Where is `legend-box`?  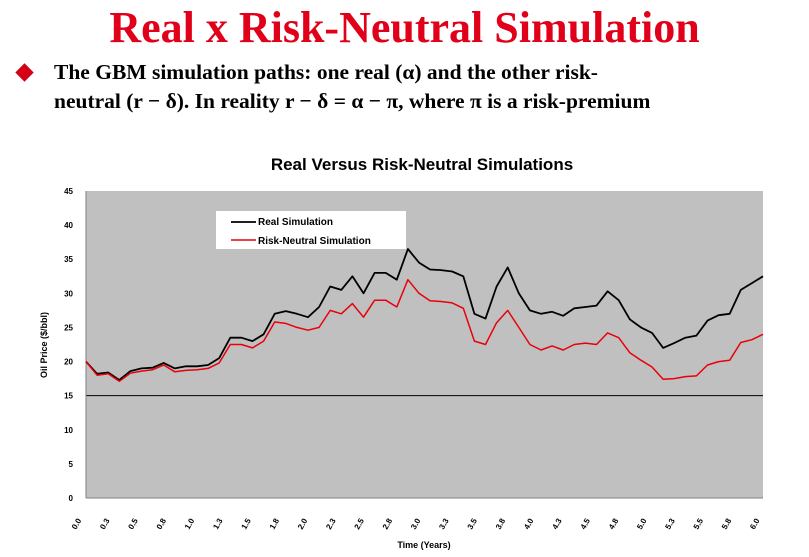
legend-box is located at coordinates (311, 230).